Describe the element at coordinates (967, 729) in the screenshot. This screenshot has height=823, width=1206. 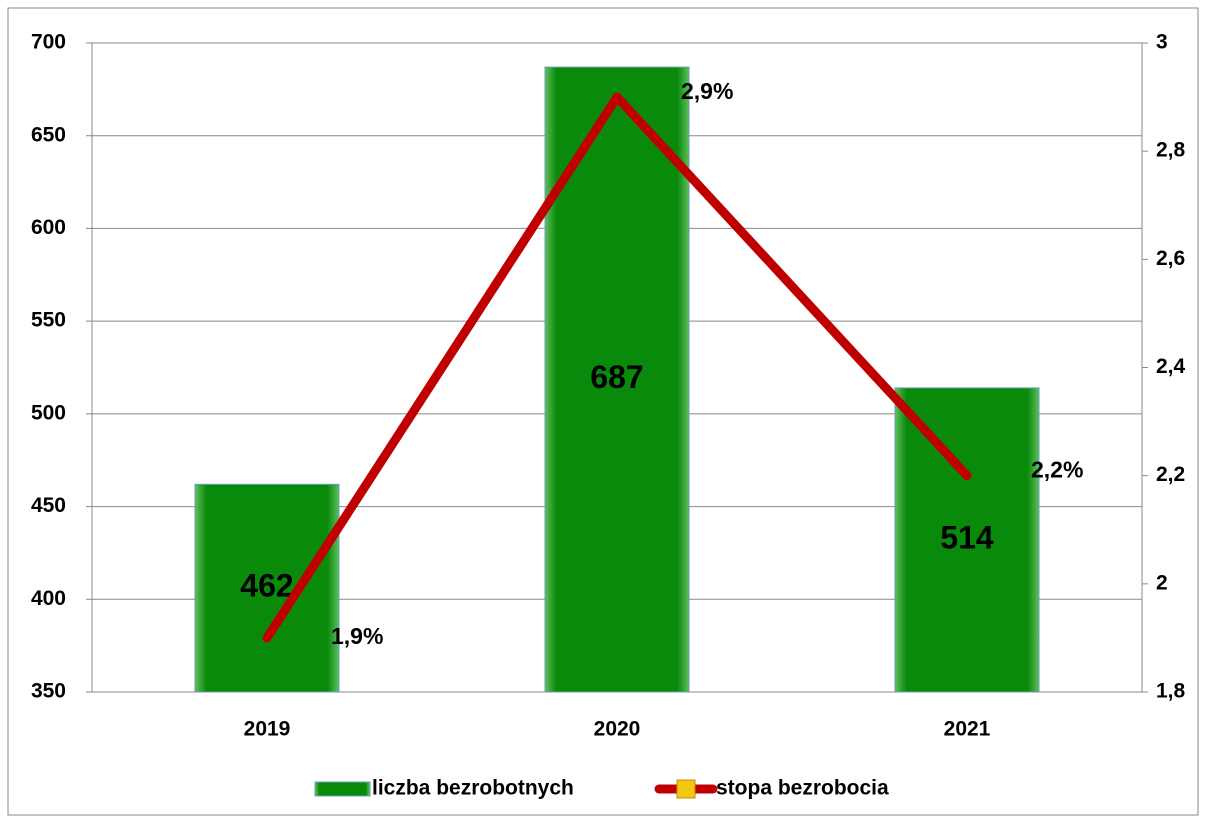
I see `x-tick-label: 2021` at that location.